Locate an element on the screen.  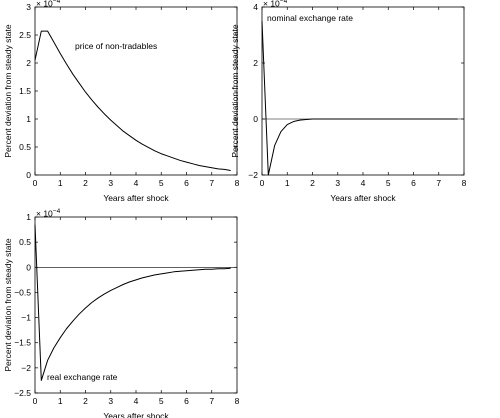
y-tick-label: 3 is located at coordinates (28, 7).